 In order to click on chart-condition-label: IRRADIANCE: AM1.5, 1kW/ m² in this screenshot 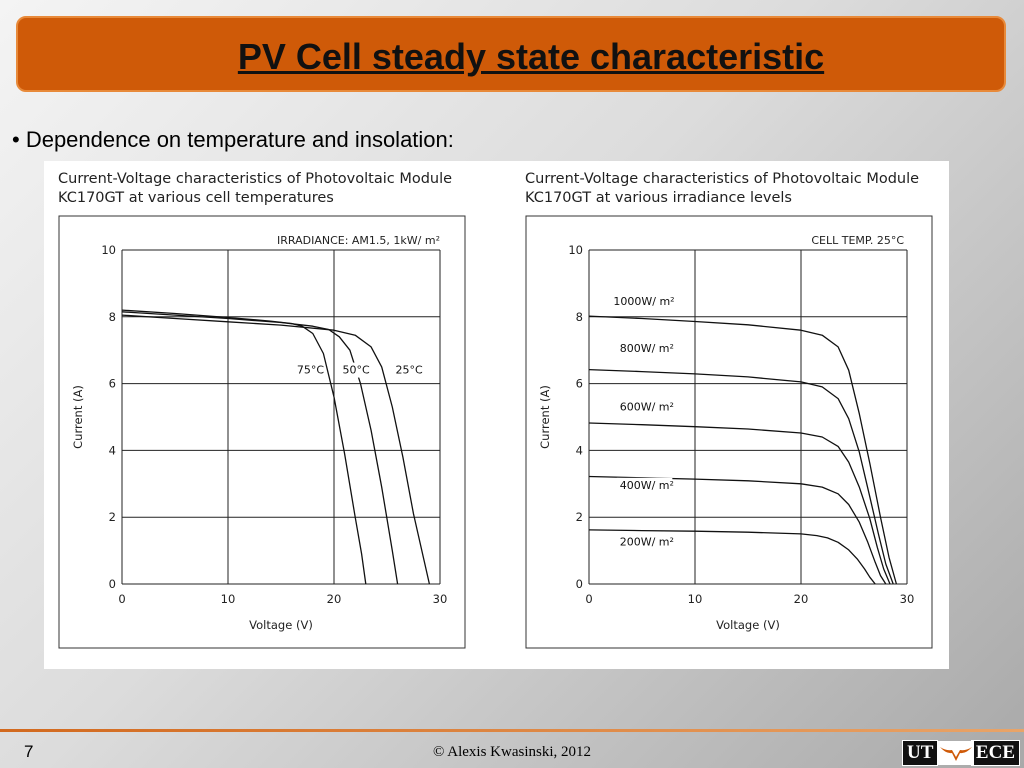, I will do `click(358, 240)`.